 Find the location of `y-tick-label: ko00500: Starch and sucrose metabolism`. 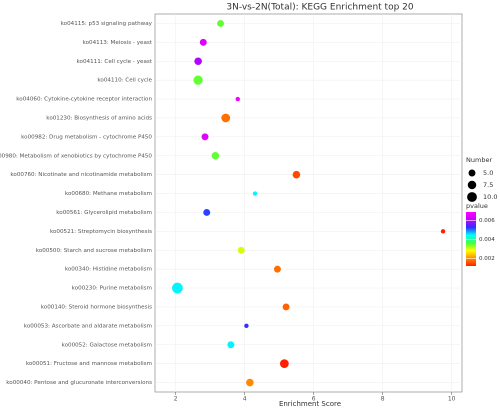

y-tick-label: ko00500: Starch and sucrose metabolism is located at coordinates (94, 251).